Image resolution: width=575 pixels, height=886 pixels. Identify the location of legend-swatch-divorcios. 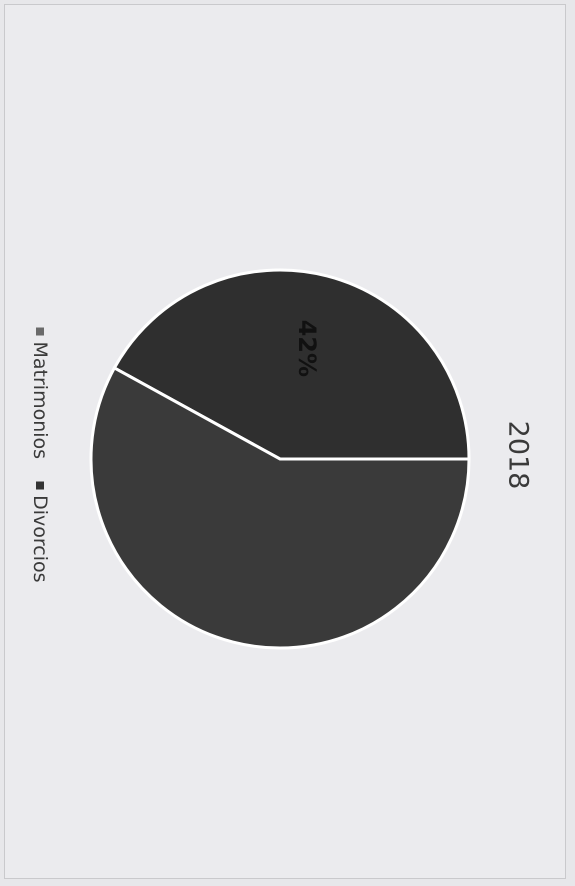
(40, 485).